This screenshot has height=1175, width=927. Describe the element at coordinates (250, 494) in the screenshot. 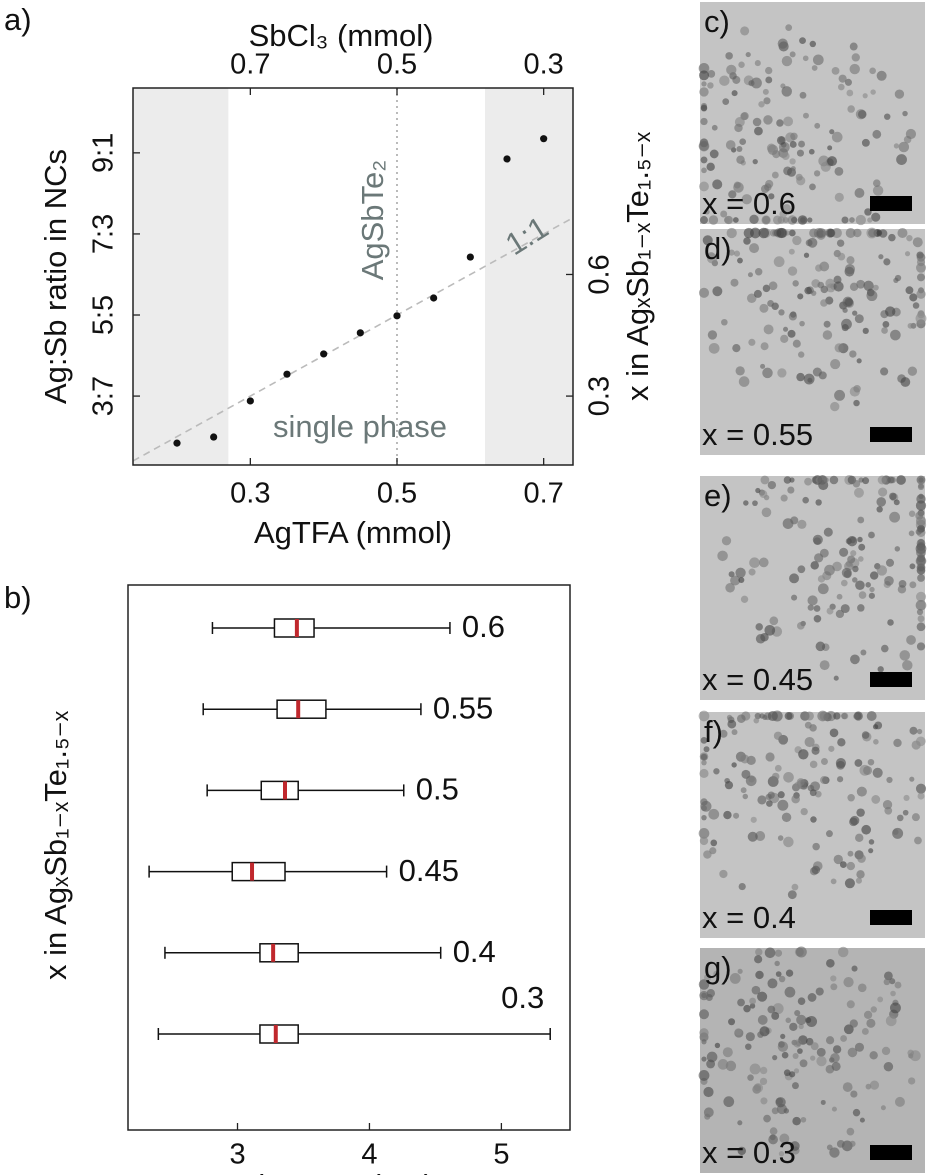

I see `x-tick-label: 0.3` at that location.